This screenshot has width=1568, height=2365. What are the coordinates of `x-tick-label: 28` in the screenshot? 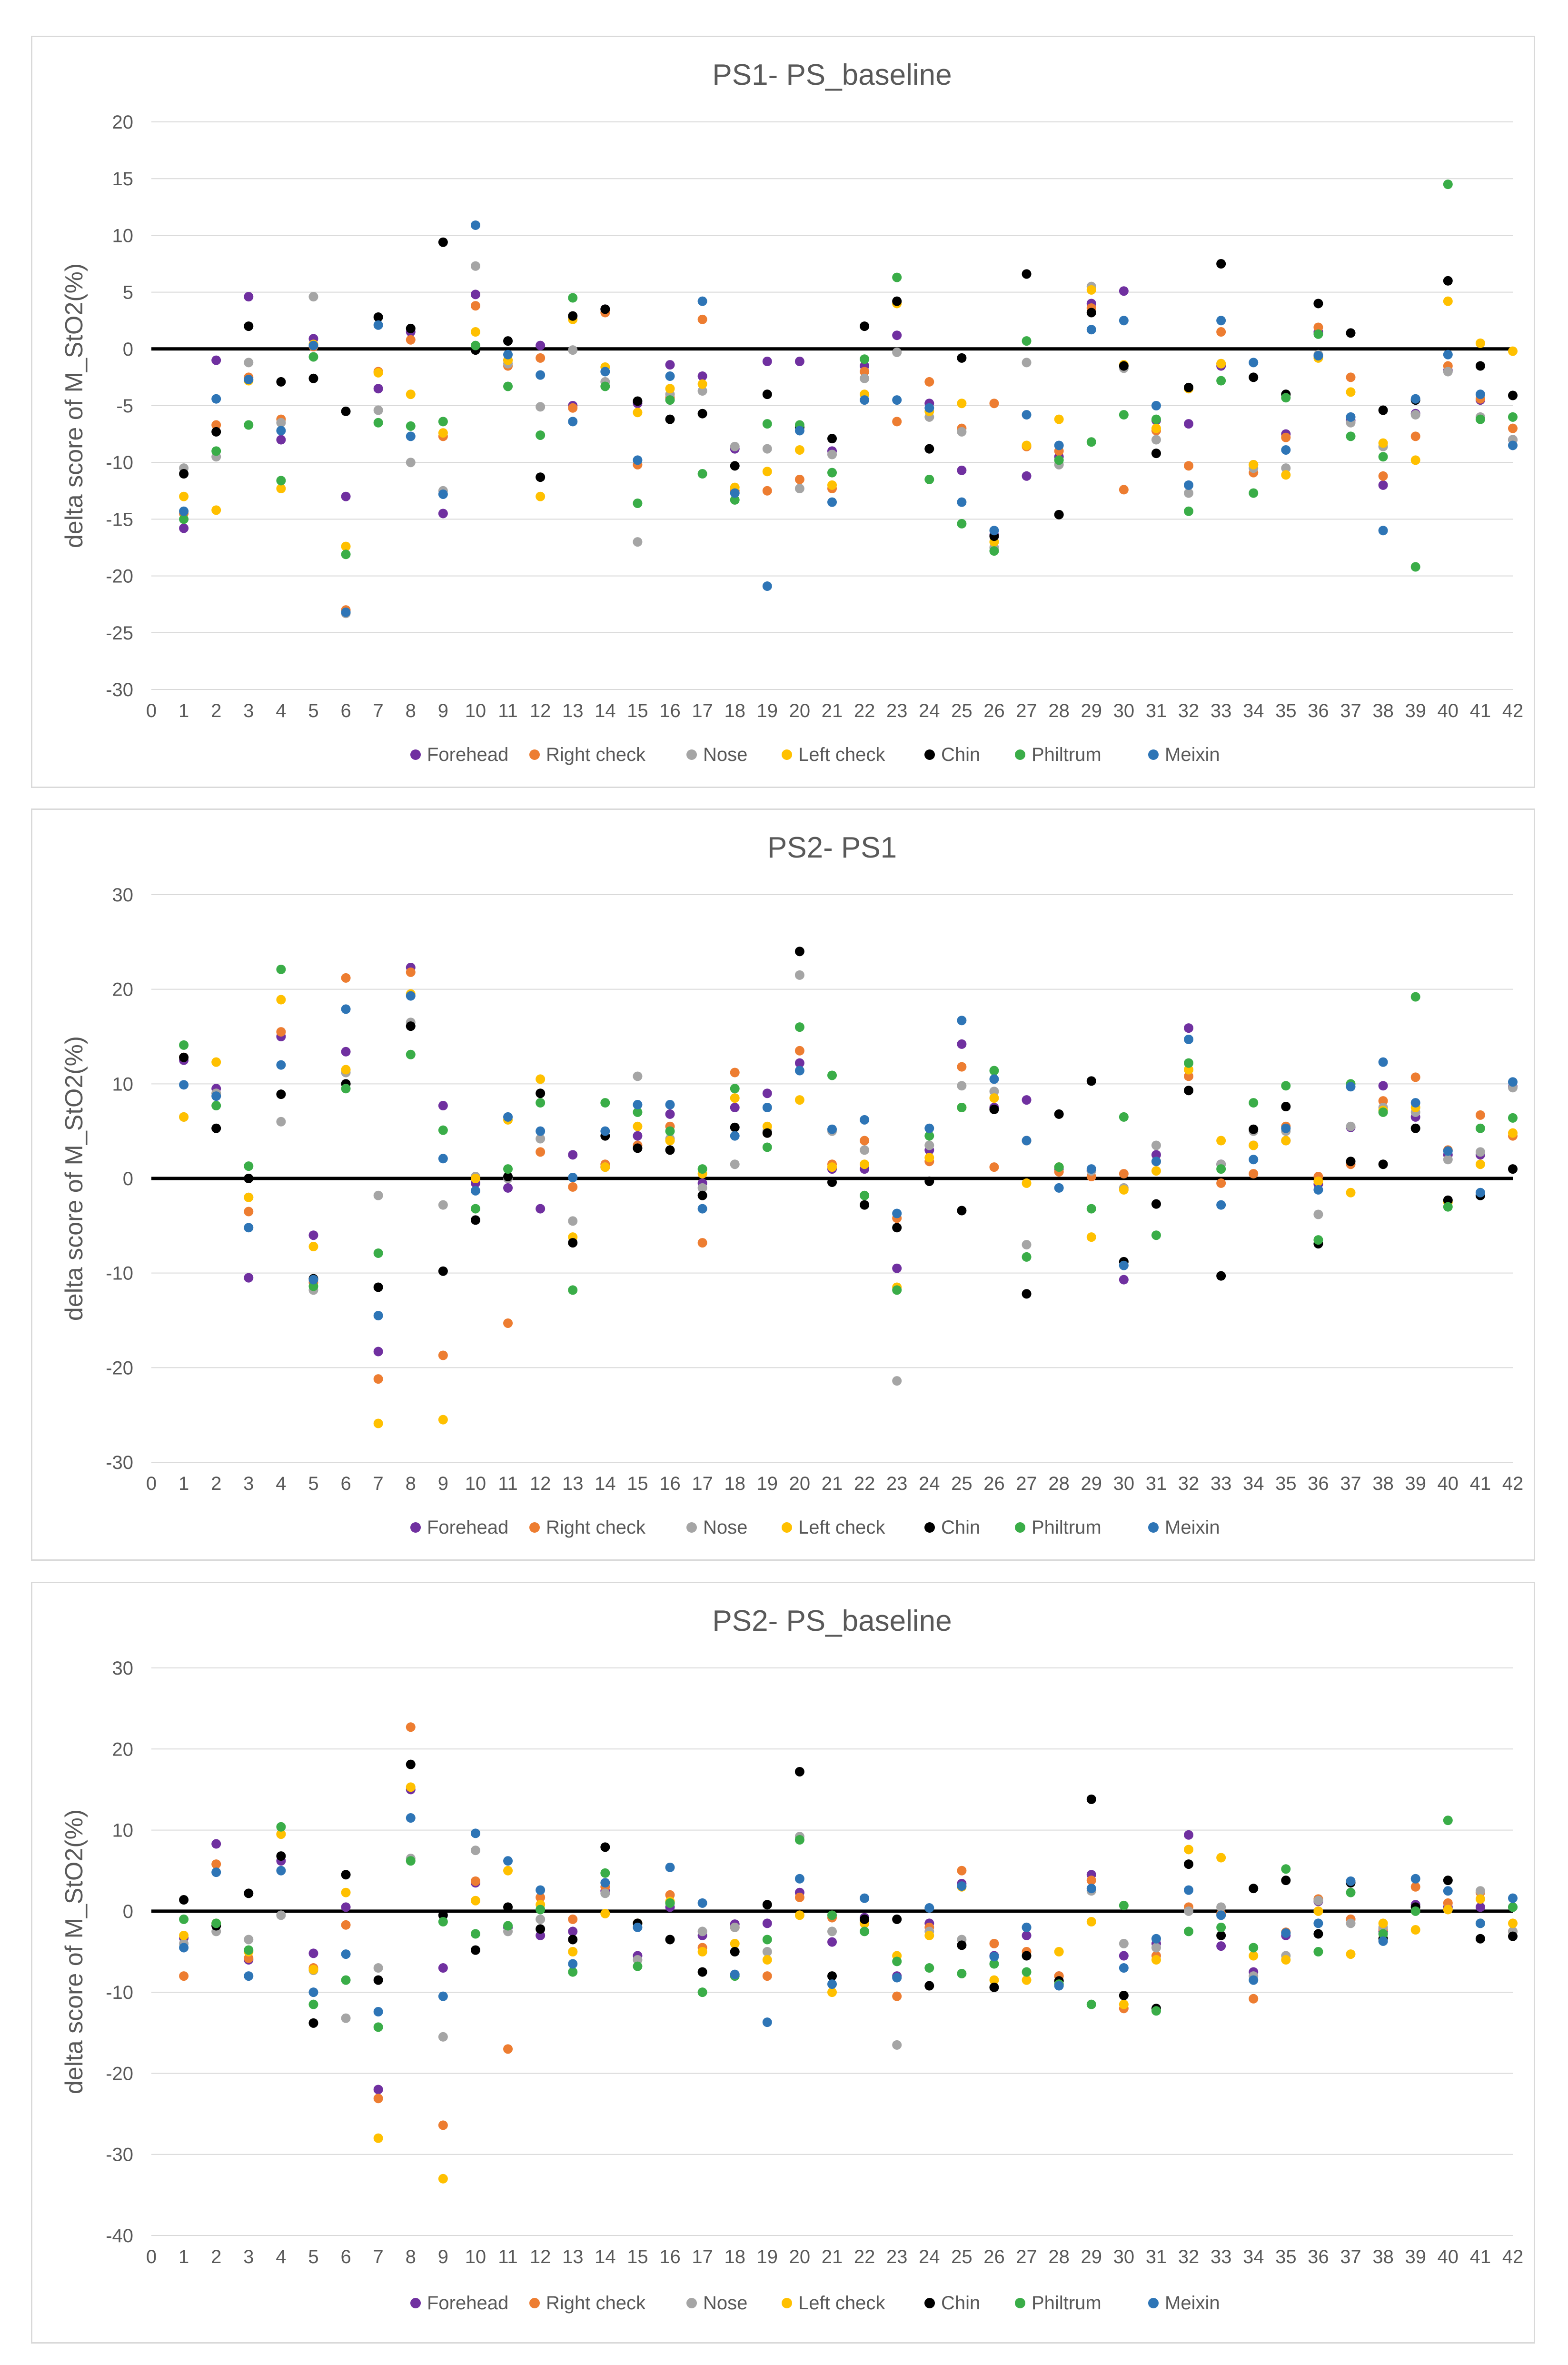 It's located at (1059, 711).